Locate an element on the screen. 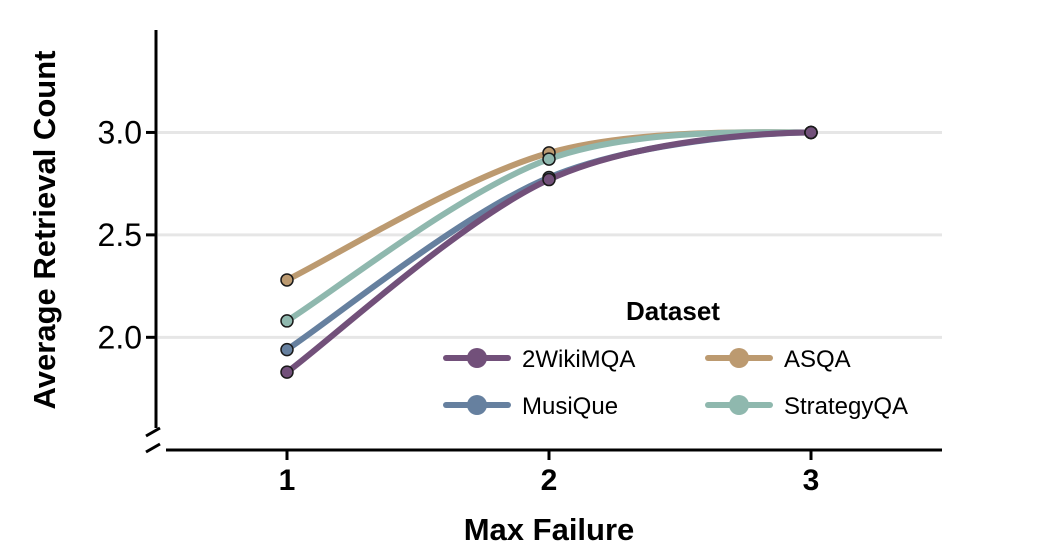 The width and height of the screenshot is (1038, 558). legend-items: 2WikiMQA MusiQue ASQA StrategyQA is located at coordinates (675, 383).